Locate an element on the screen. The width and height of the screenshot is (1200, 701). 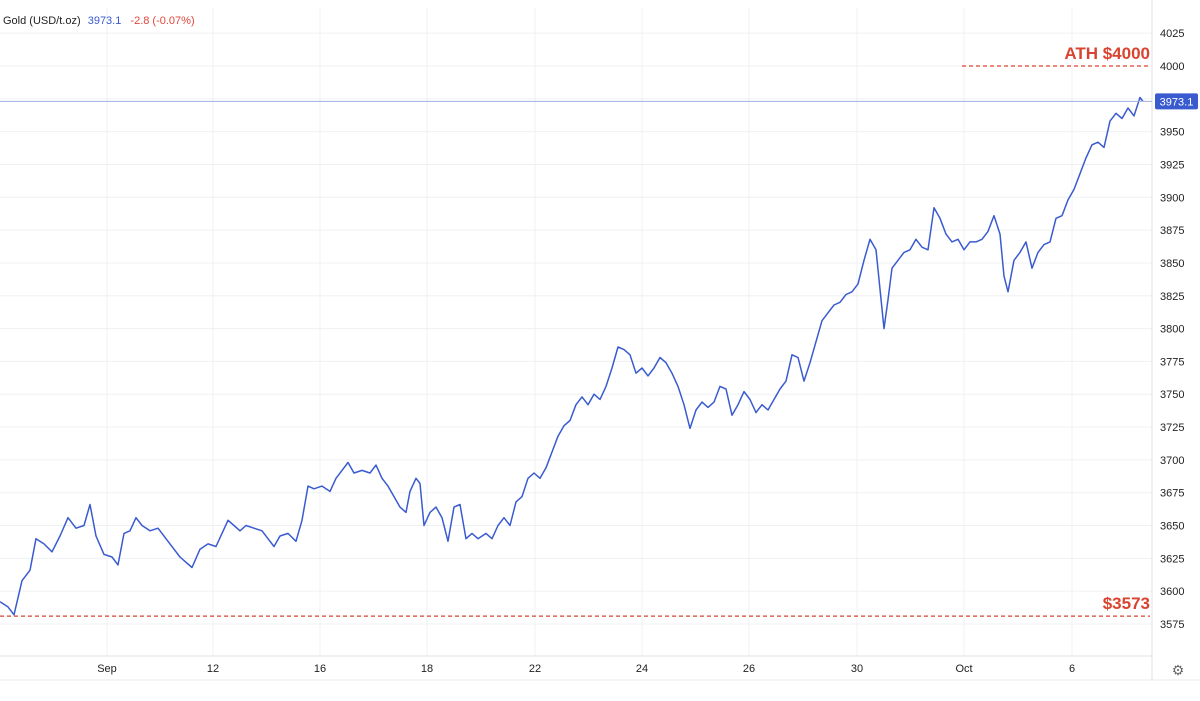
y-tick-label: 3625 is located at coordinates (1172, 559).